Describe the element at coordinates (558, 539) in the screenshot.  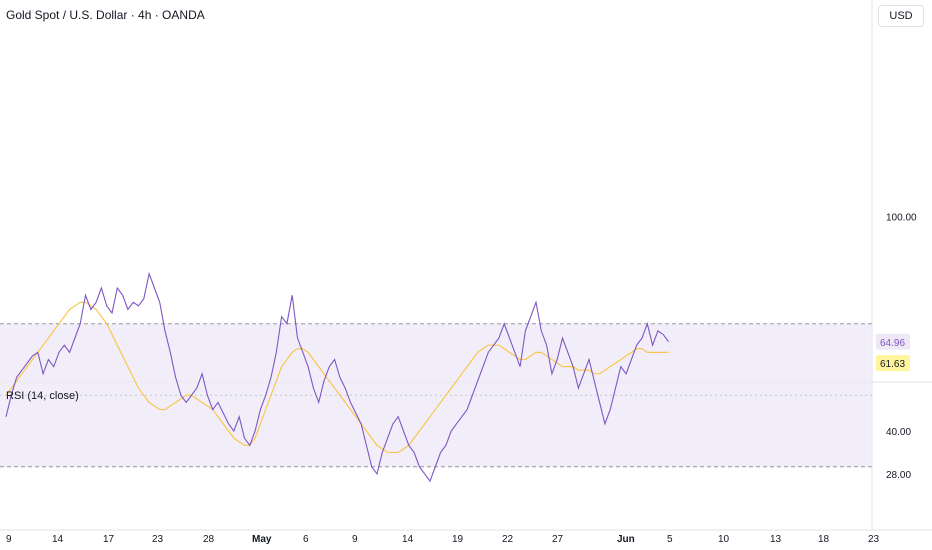
I see `time-tick-label: 27` at that location.